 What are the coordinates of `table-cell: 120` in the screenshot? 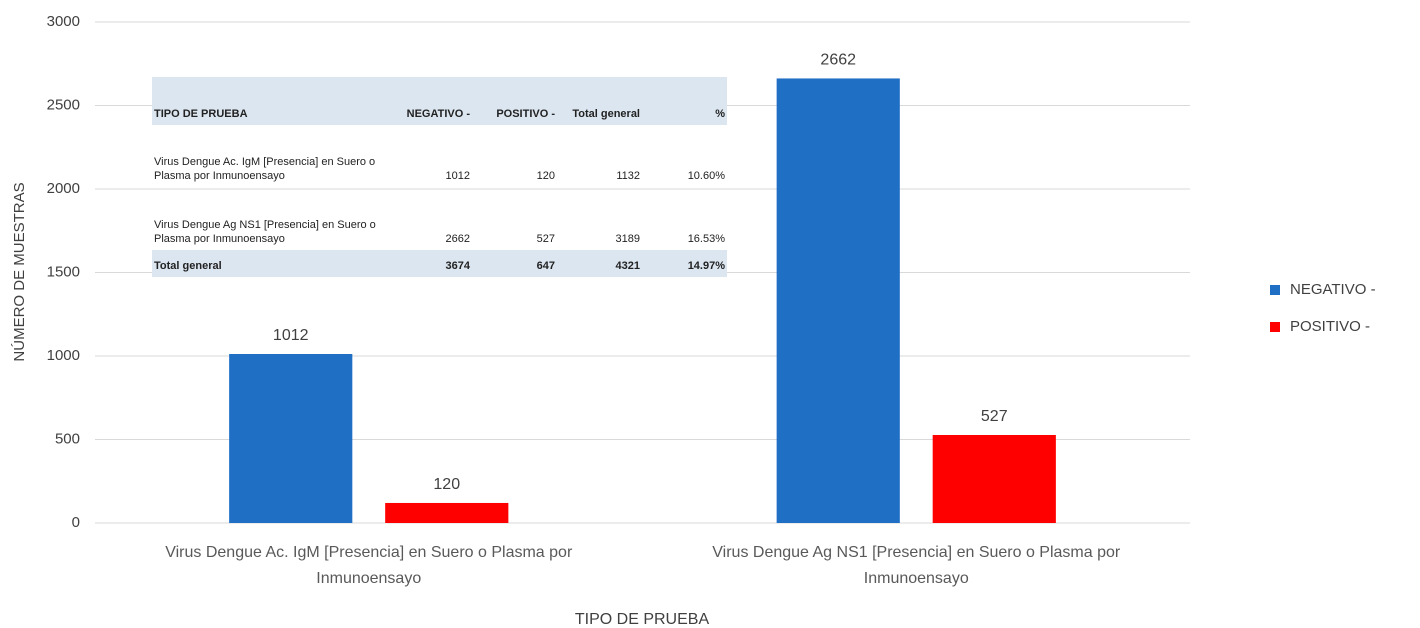 It's located at (545, 176).